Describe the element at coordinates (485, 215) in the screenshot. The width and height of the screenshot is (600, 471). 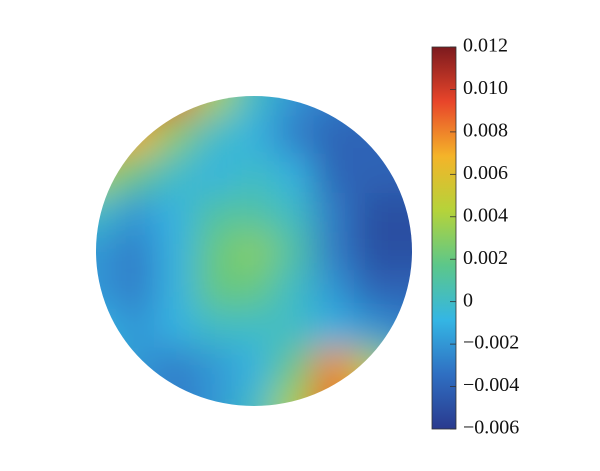
I see `tick-label: 0.004` at that location.